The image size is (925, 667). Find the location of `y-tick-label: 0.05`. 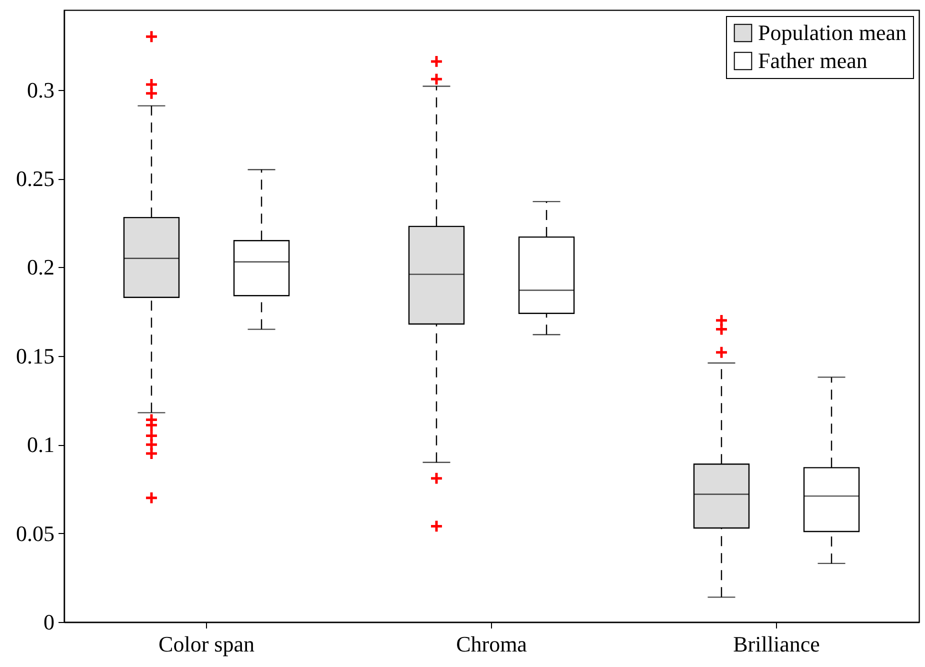

y-tick-label: 0.05 is located at coordinates (35, 533).